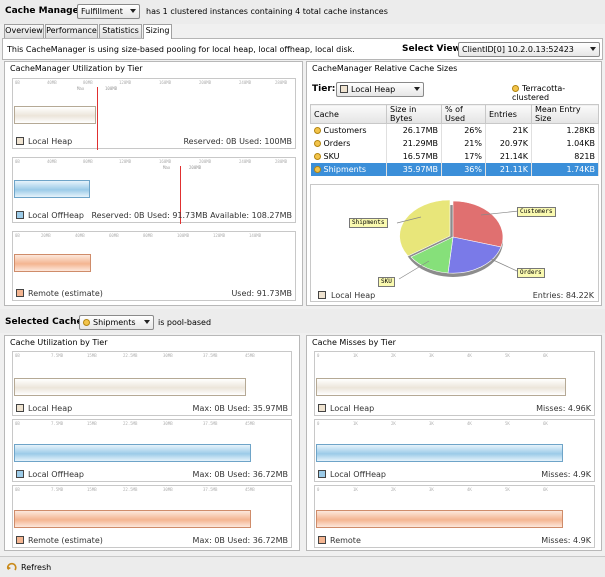 The height and width of the screenshot is (577, 605). What do you see at coordinates (463, 114) in the screenshot?
I see `column-header: % of Used` at bounding box center [463, 114].